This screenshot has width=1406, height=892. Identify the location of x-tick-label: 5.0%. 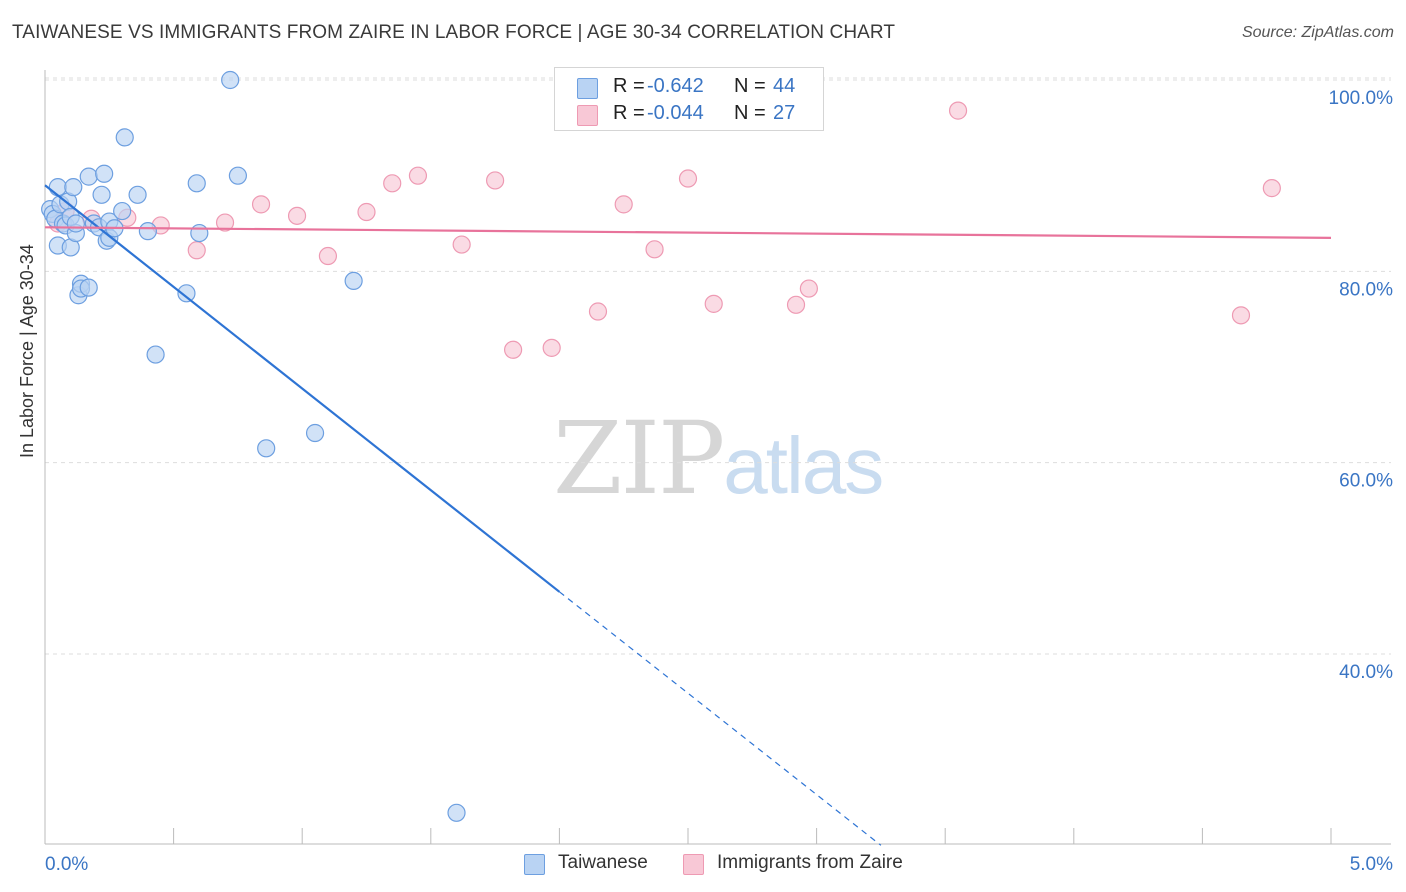
(1371, 864).